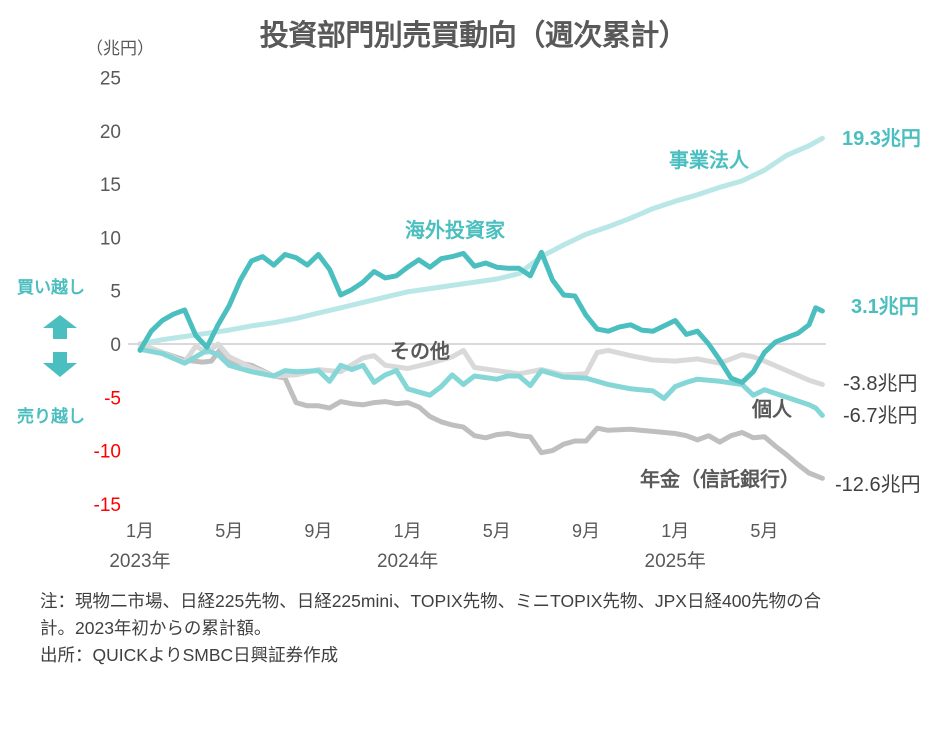  Describe the element at coordinates (885, 306) in the screenshot. I see `series-end-value-foreign: 3.1兆円` at that location.